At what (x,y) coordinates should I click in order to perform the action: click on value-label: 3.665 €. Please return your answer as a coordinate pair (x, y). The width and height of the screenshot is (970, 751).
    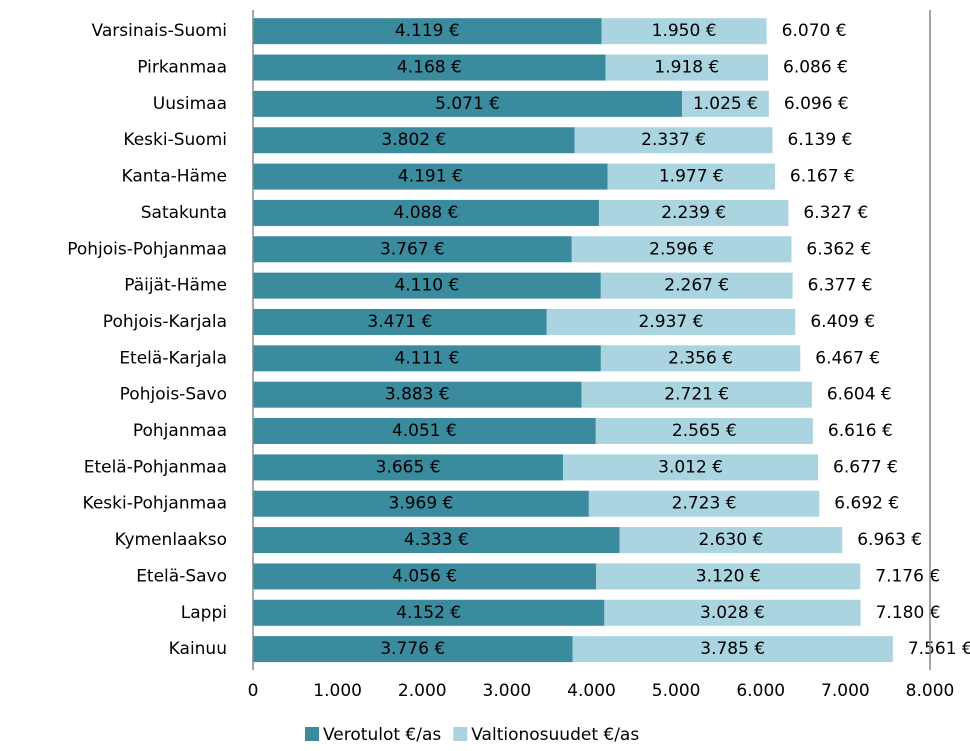
    Looking at the image, I should click on (408, 467).